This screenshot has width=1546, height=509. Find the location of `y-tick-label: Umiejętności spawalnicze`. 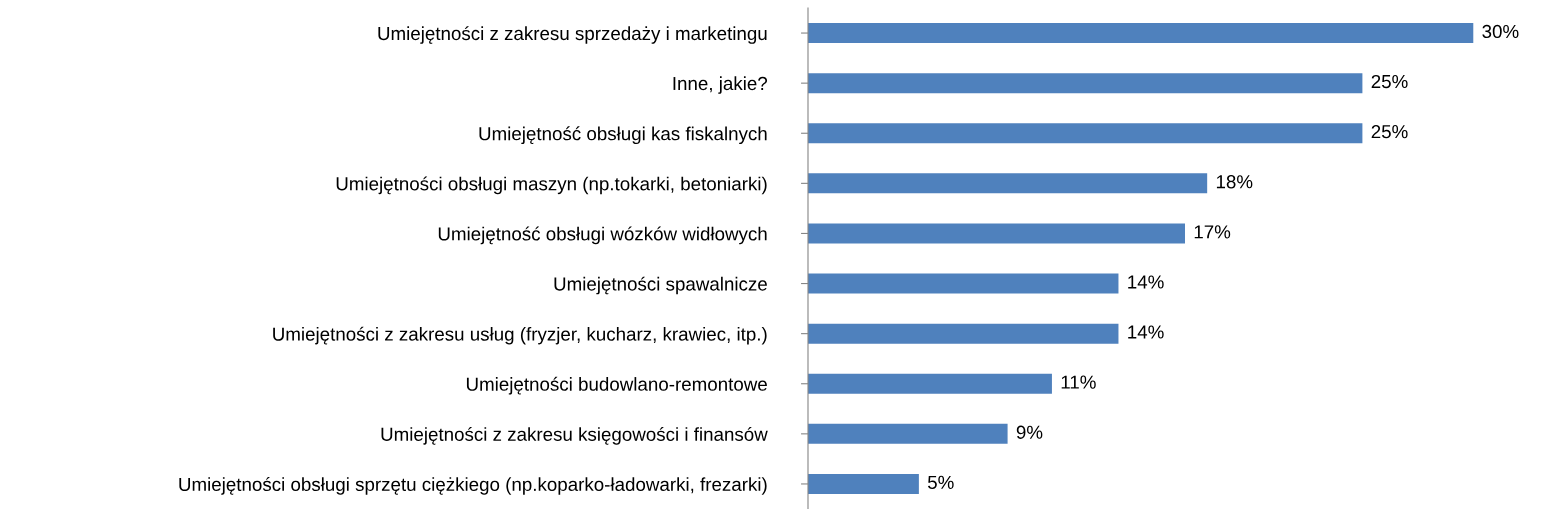

y-tick-label: Umiejętności spawalnicze is located at coordinates (660, 285).